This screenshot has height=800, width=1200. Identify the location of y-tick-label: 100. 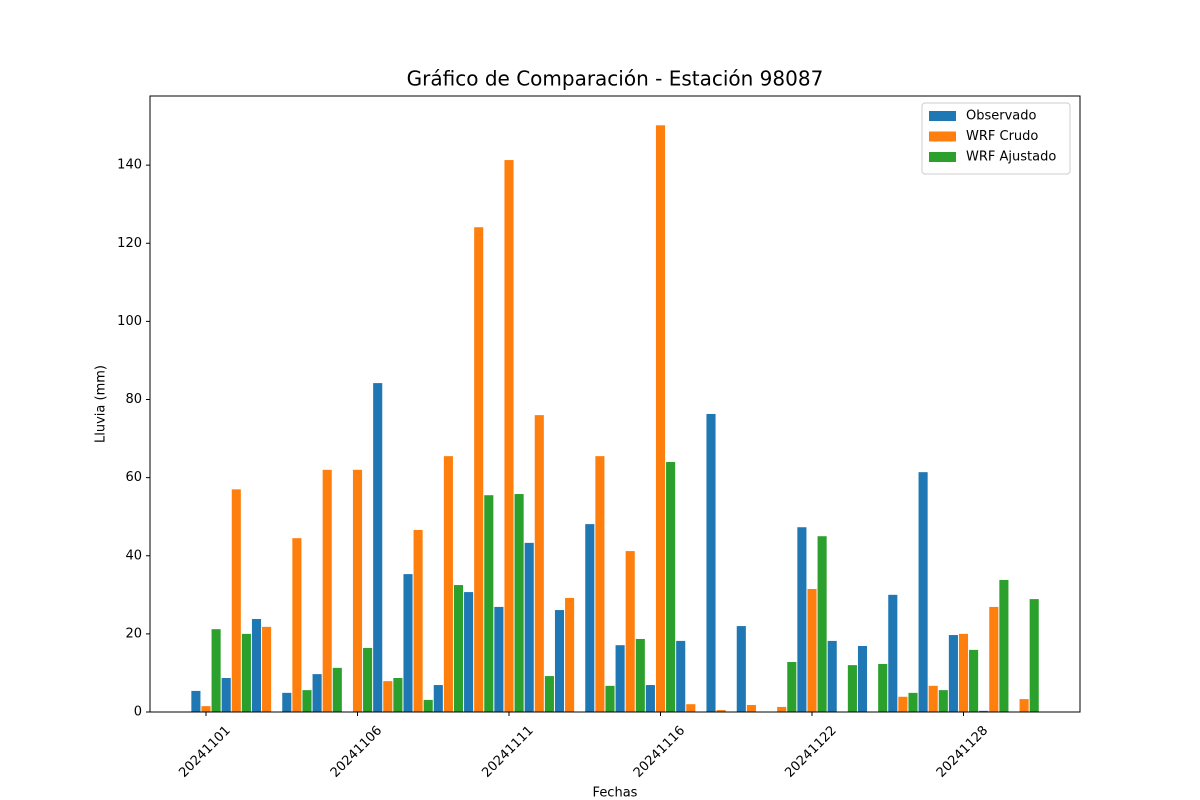
(129, 321).